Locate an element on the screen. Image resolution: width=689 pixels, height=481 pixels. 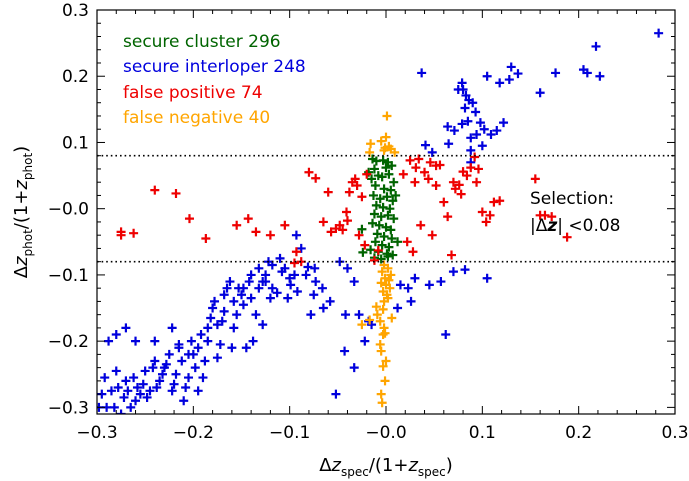
y-tick-label: 0.1 is located at coordinates (75, 143).